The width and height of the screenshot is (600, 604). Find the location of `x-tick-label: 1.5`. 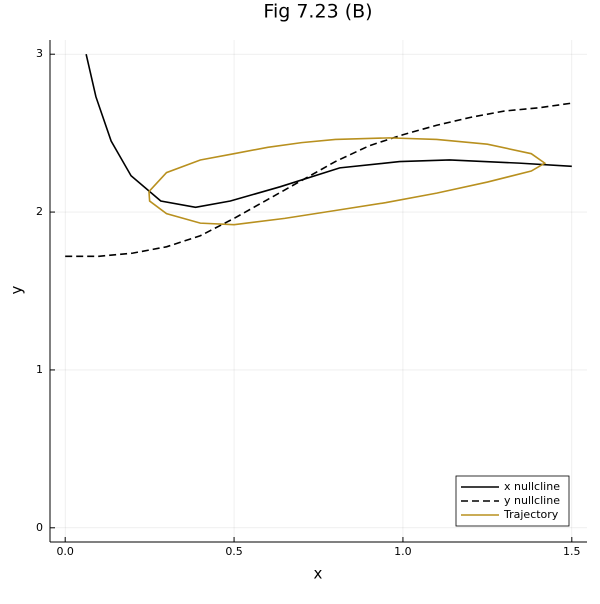

x-tick-label: 1.5 is located at coordinates (572, 551).